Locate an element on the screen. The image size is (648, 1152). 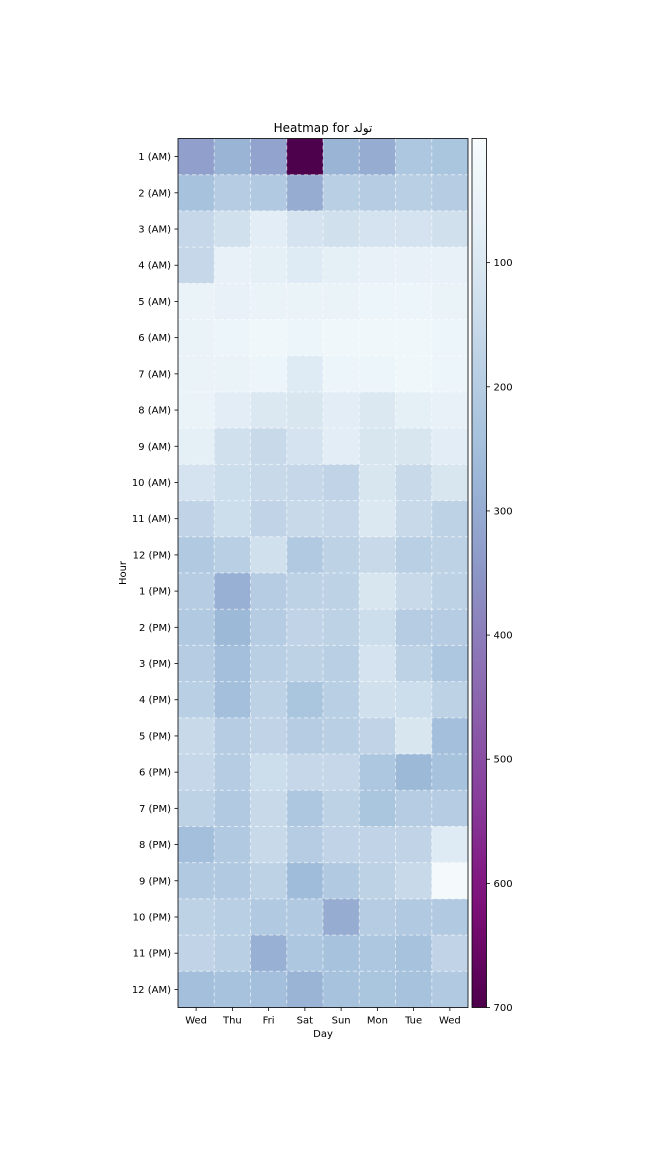
colorbar-tick-label: 200 is located at coordinates (503, 387).